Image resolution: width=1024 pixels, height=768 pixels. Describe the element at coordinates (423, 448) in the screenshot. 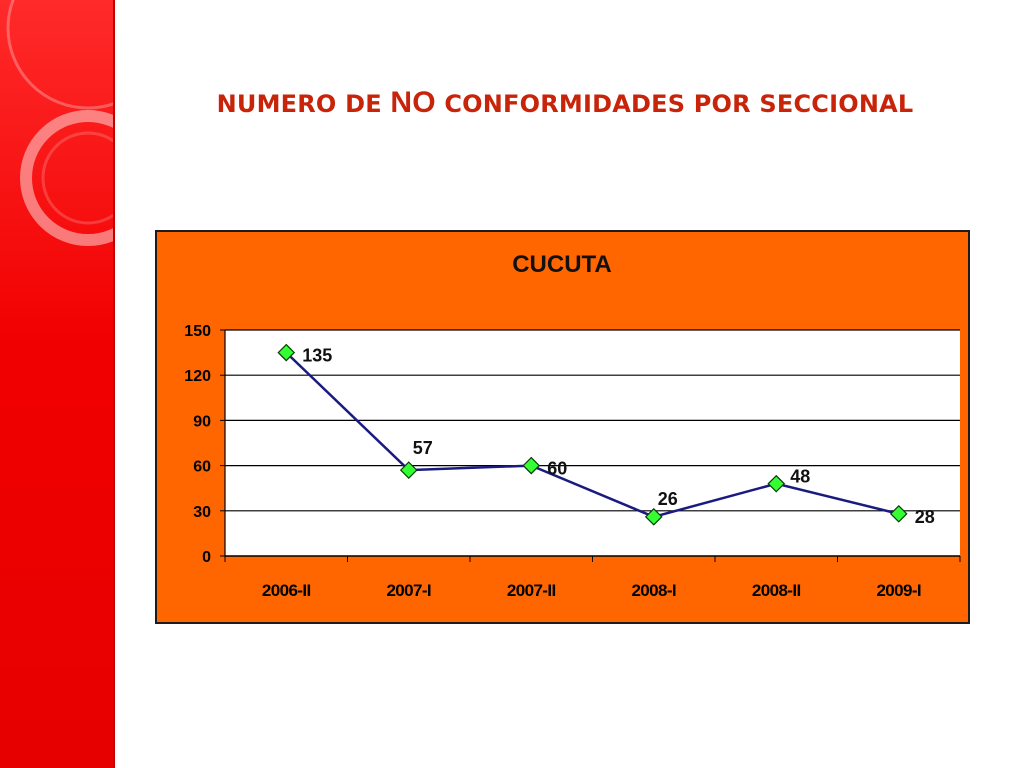

I see `data-label: 57` at that location.